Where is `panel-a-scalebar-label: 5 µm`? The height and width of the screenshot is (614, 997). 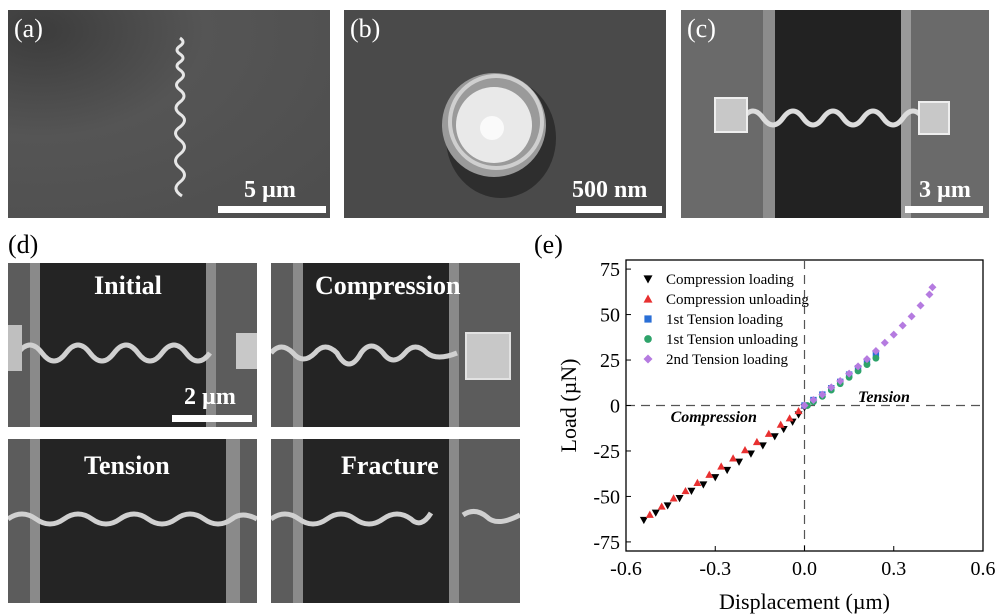 panel-a-scalebar-label: 5 µm is located at coordinates (270, 190).